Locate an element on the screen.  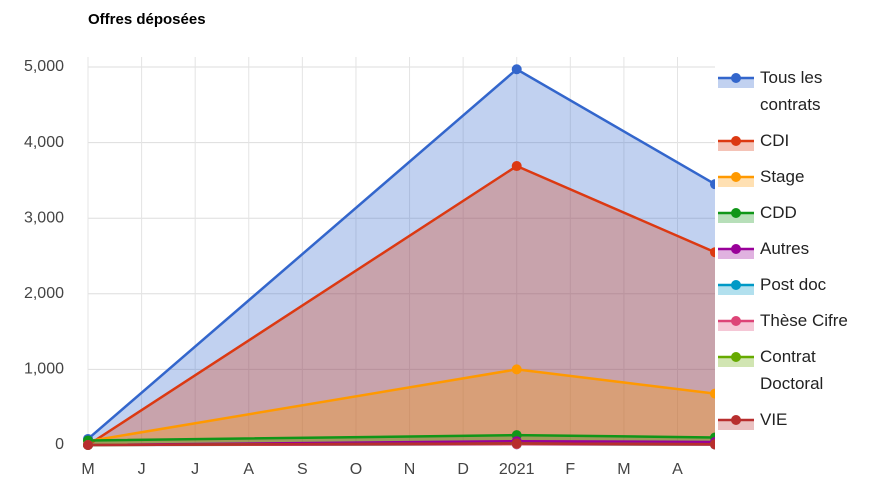
chart-title: Offres déposées is located at coordinates (147, 19).